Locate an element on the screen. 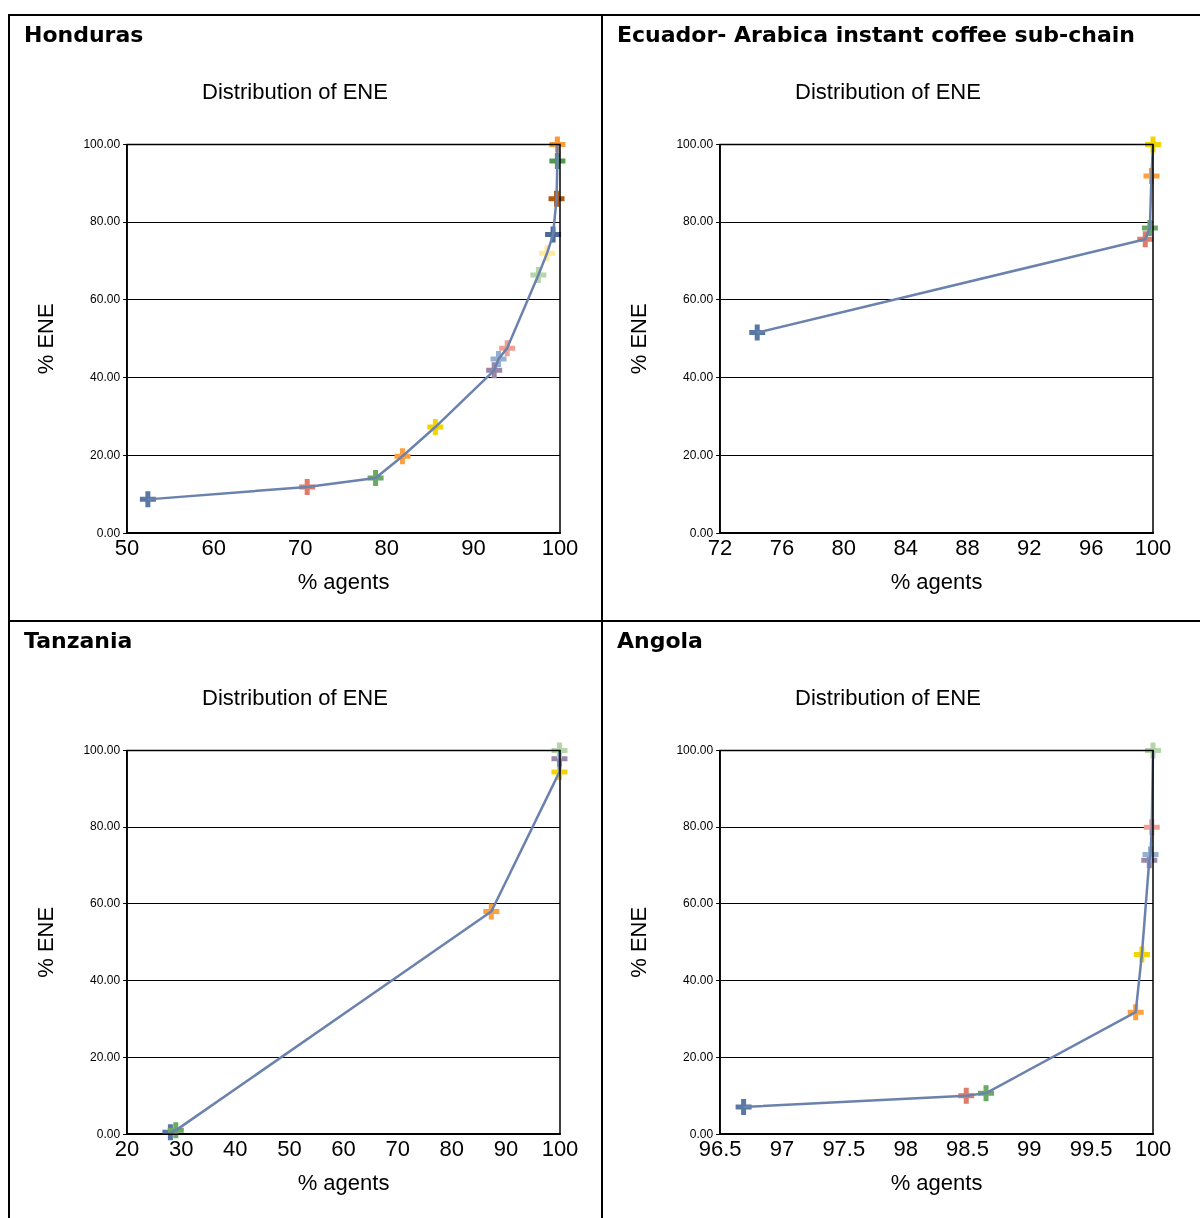 The height and width of the screenshot is (1218, 1200). x-tick-label: 40 is located at coordinates (235, 1149).